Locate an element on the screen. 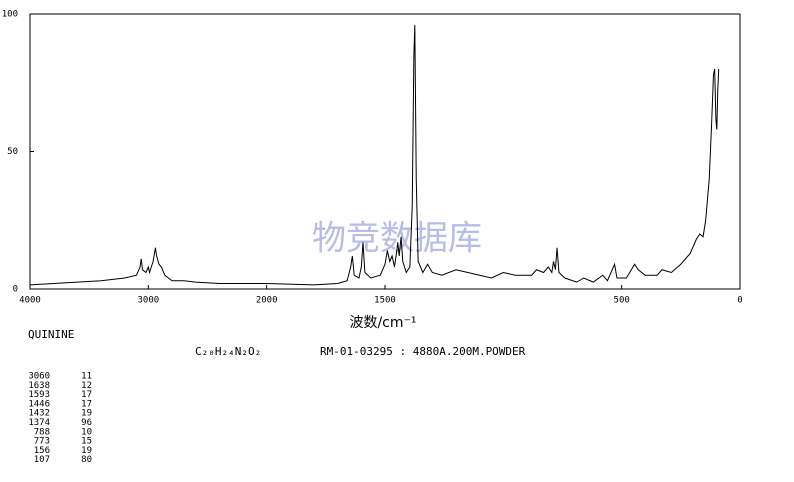 This screenshot has height=482, width=794. peak-intensity: 11 is located at coordinates (86, 377).